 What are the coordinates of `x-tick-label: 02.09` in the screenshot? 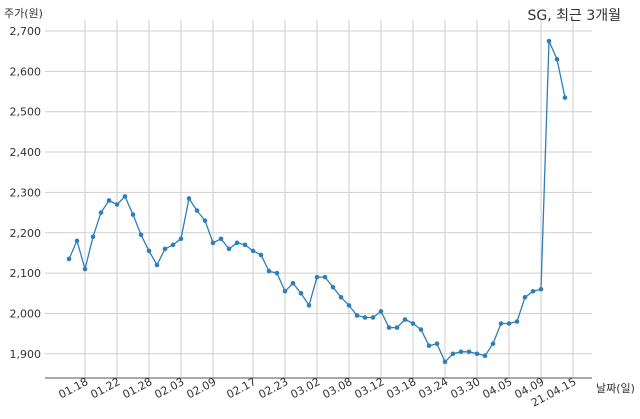 It's located at (201, 388).